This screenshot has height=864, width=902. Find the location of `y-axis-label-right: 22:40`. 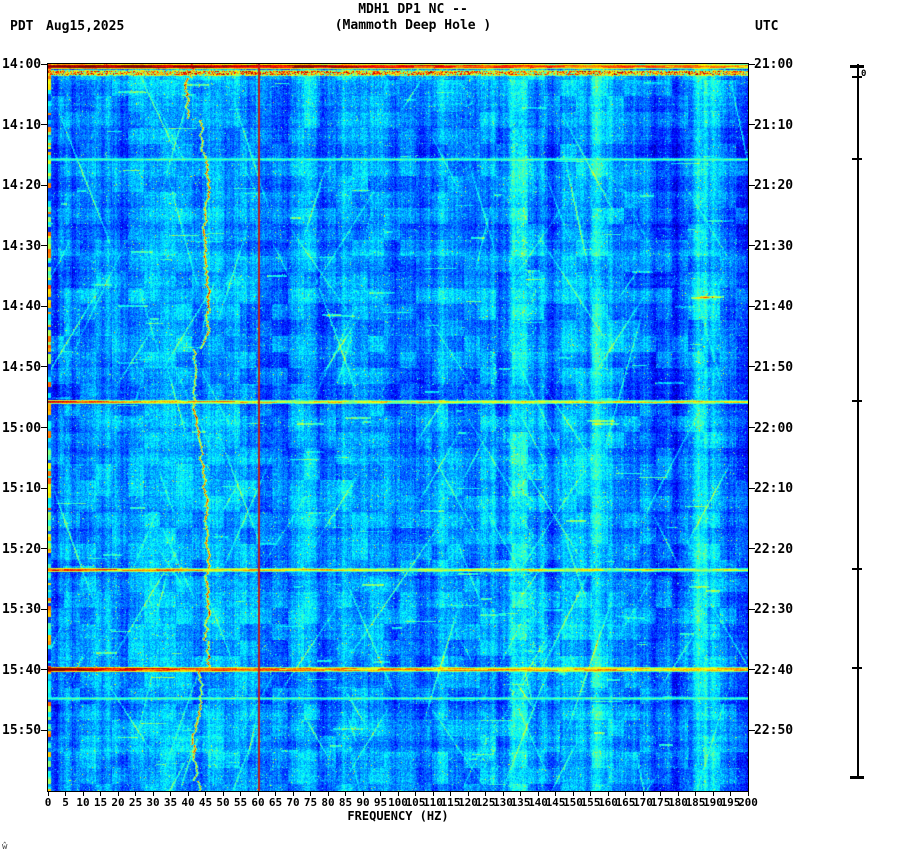

y-axis-label-right: 22:40 is located at coordinates (774, 670).